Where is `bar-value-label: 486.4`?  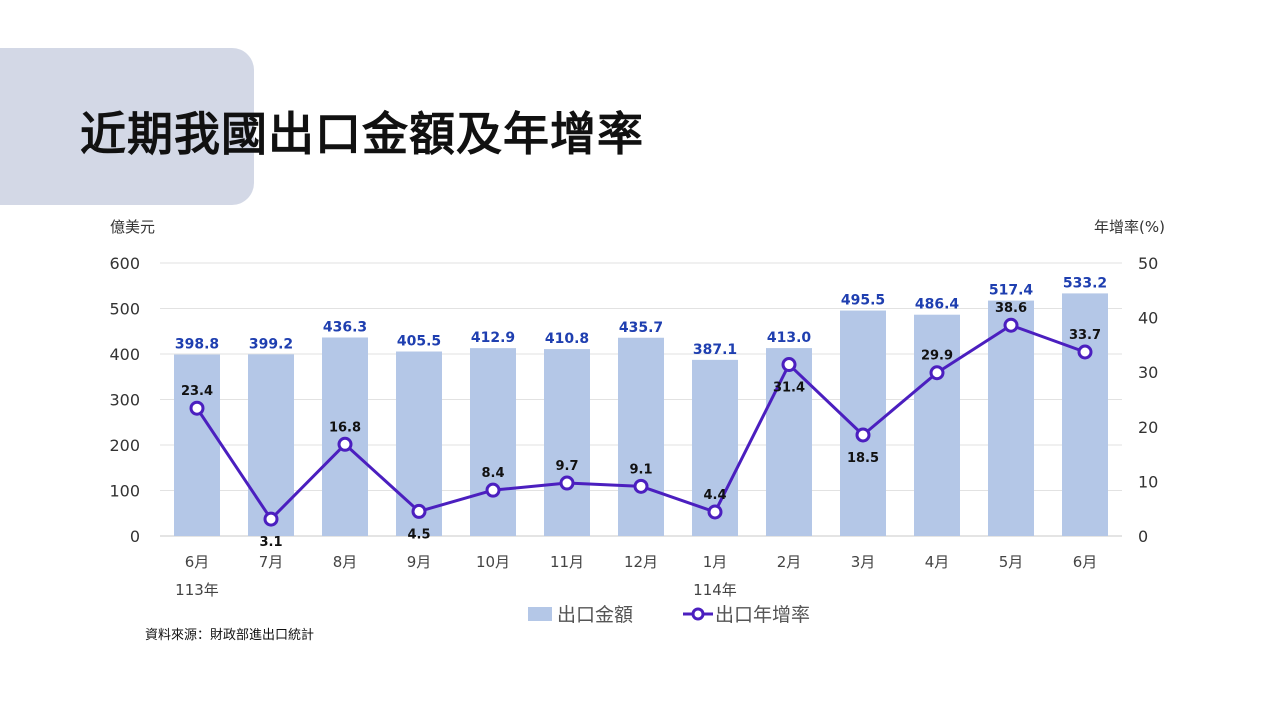
bar-value-label: 486.4 is located at coordinates (937, 305).